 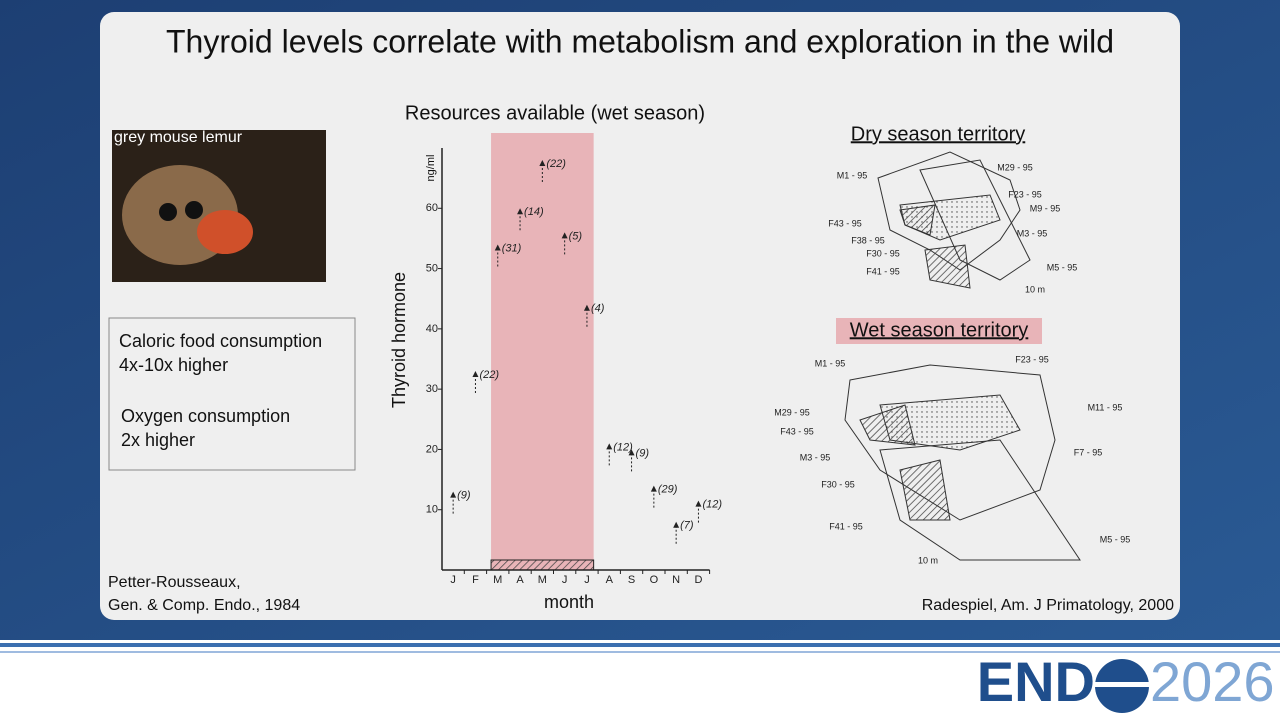 I want to click on n-label: (14), so click(x=534, y=212).